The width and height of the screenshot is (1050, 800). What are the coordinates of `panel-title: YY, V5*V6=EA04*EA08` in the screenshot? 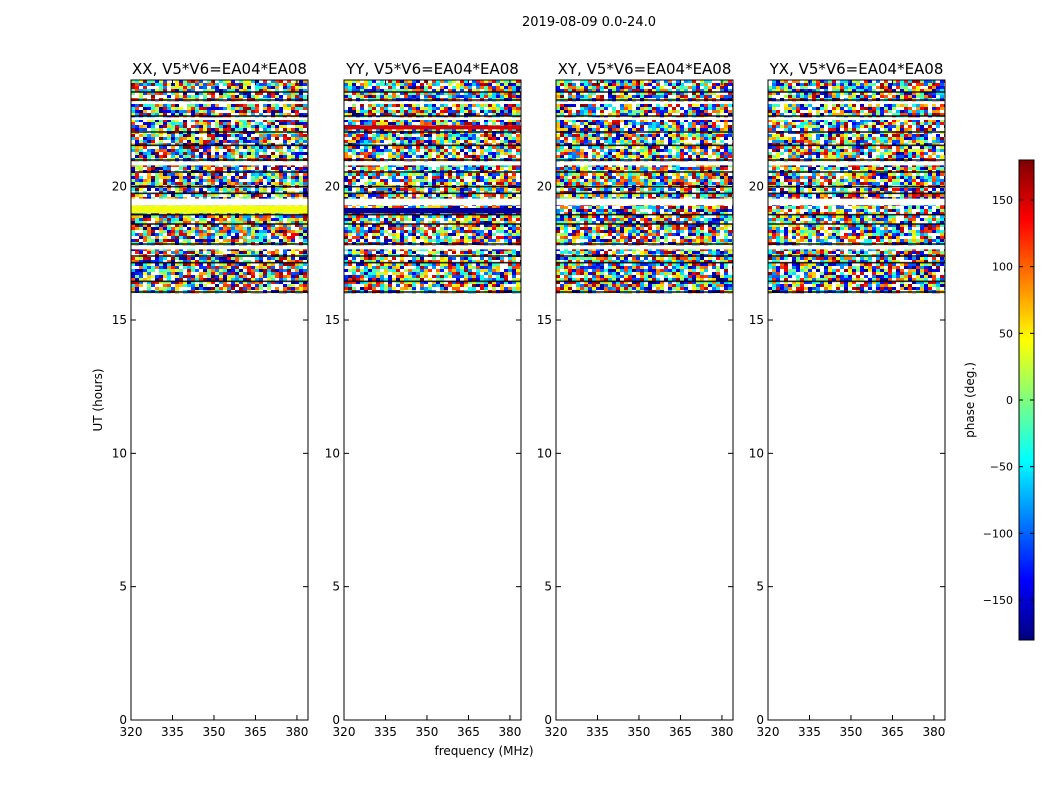 It's located at (432, 69).